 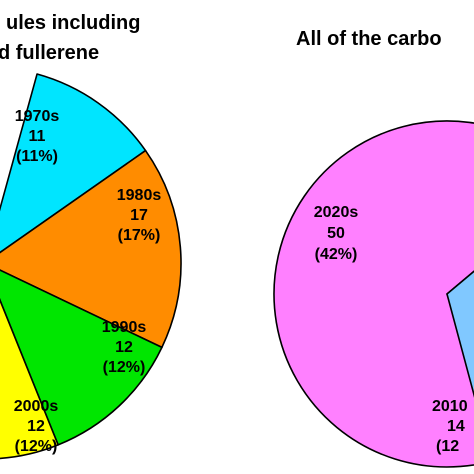 I want to click on slice-label-2020s-percent: (42%), so click(x=336, y=254).